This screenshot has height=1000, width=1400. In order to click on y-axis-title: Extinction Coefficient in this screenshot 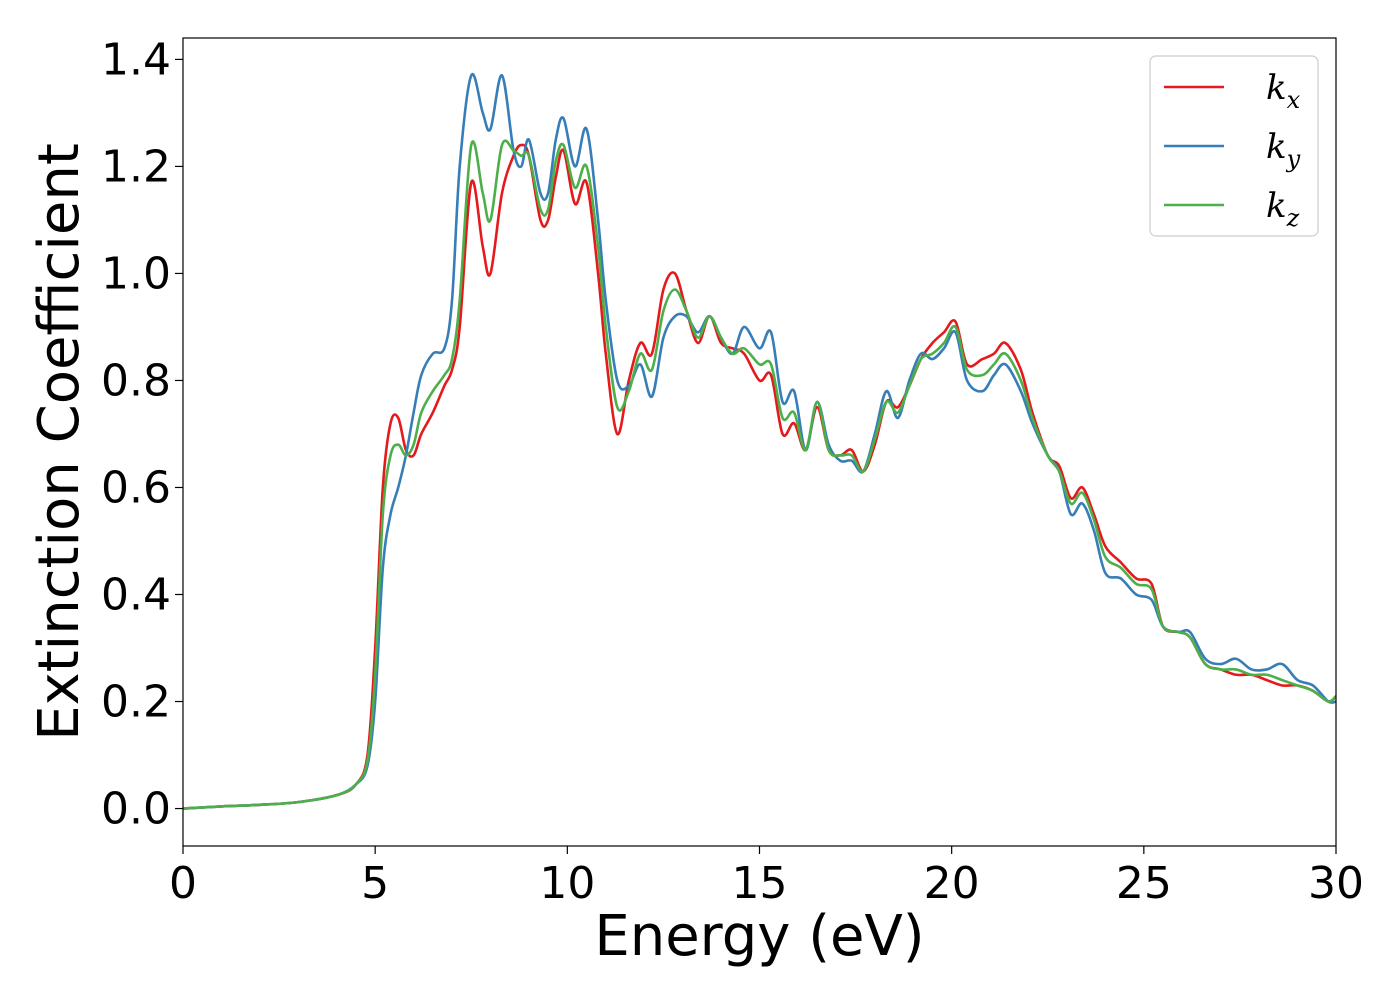, I will do `click(59, 442)`.